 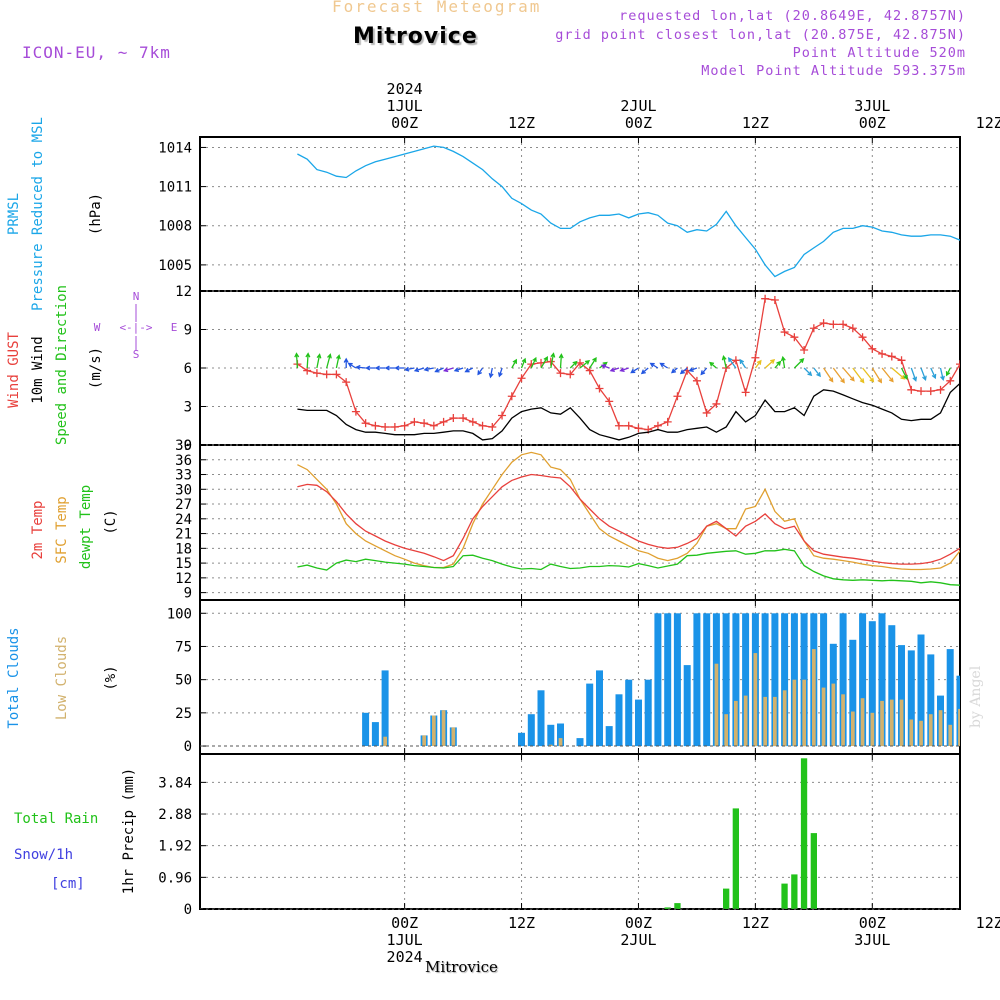 I want to click on panel-frame, so click(x=580, y=831).